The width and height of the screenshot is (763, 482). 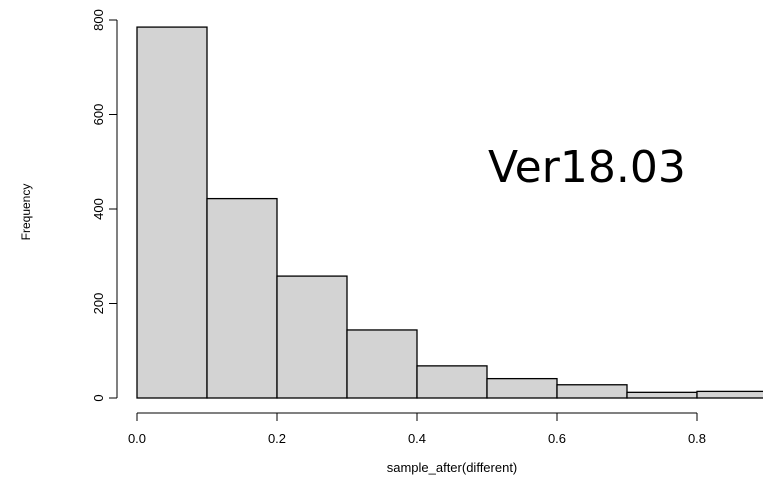 What do you see at coordinates (98, 20) in the screenshot?
I see `y-tick-label-4: 800` at bounding box center [98, 20].